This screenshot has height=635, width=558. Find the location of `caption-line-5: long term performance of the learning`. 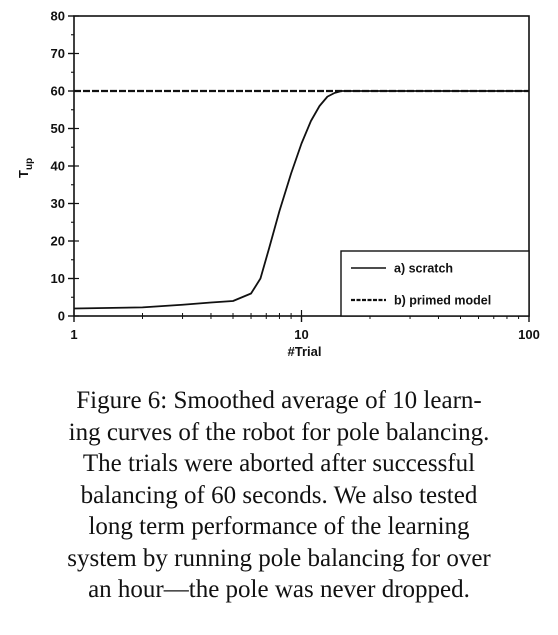

caption-line-5: long term performance of the learning is located at coordinates (279, 526).